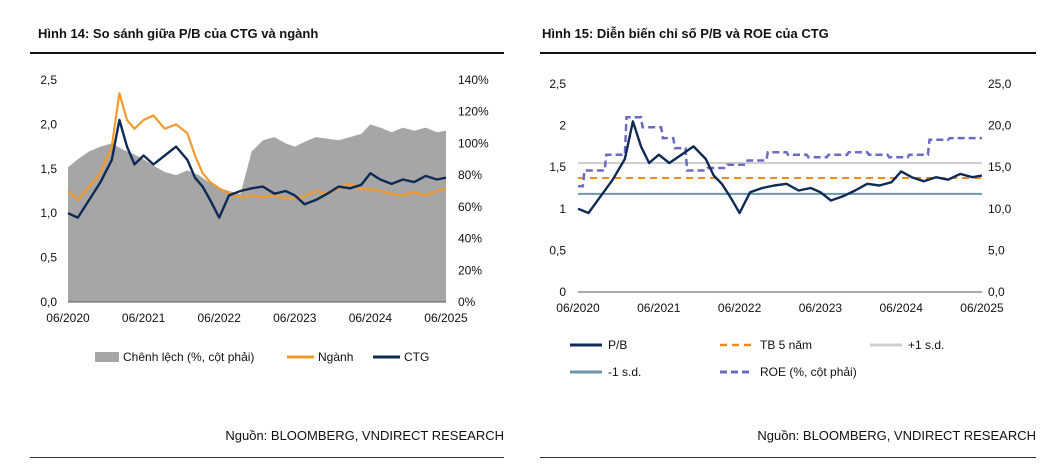 Image resolution: width=1048 pixels, height=465 pixels. I want to click on y-right-tick-label: 80%, so click(470, 175).